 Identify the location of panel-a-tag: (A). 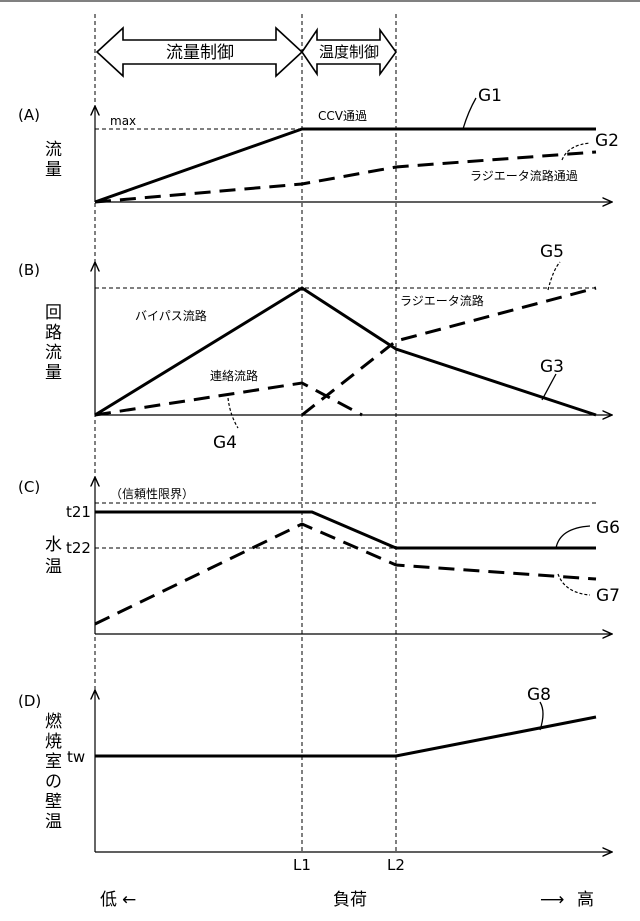
(29, 115).